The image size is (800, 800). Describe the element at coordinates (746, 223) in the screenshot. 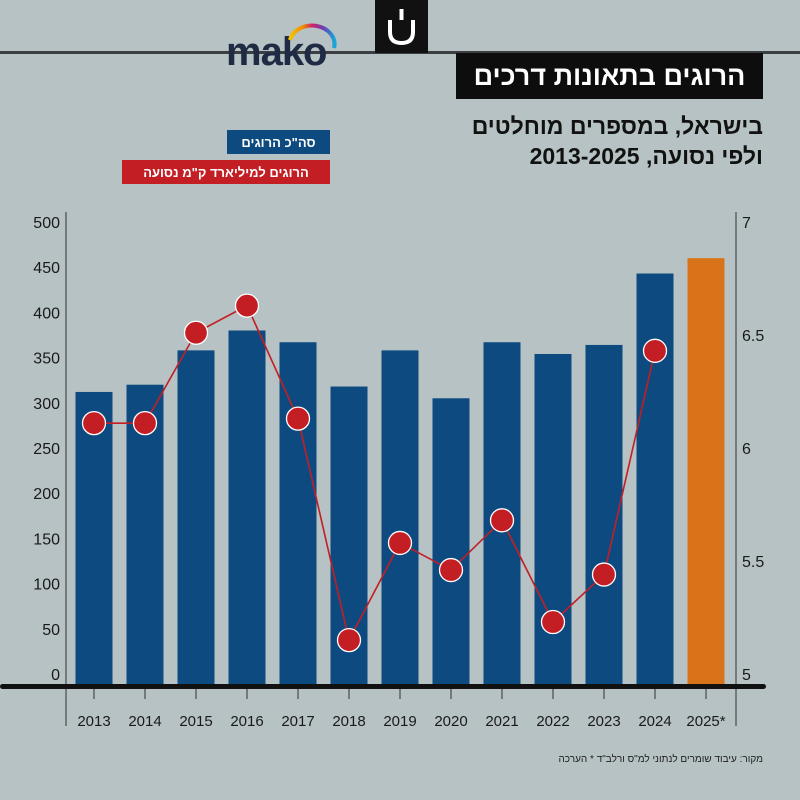

I see `right-tick-label: 7` at that location.